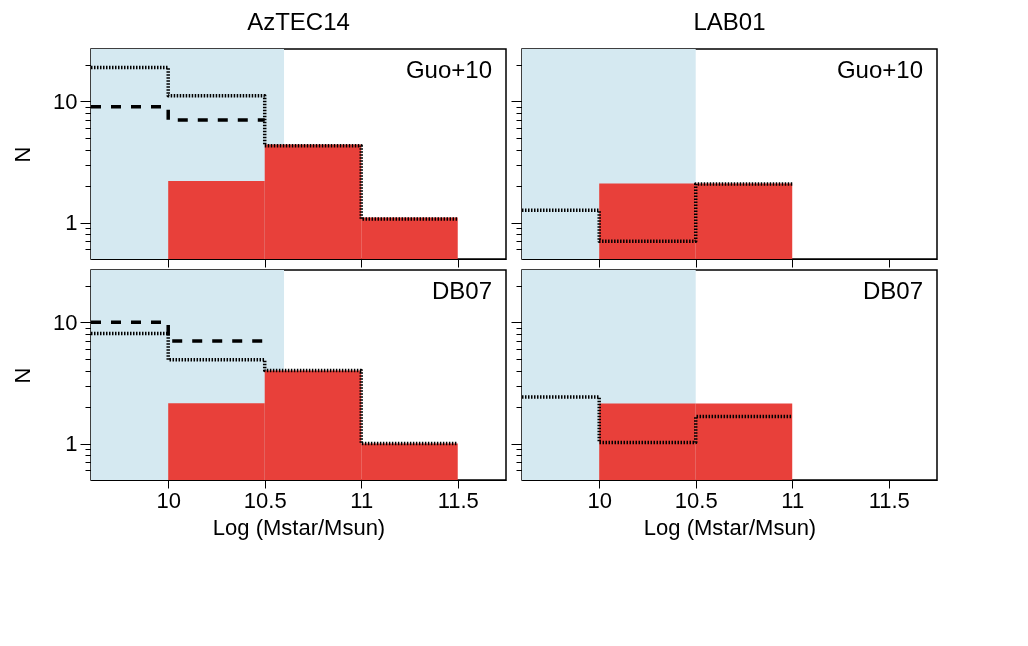  I want to click on chart-title: AzTEC14, so click(298, 21).